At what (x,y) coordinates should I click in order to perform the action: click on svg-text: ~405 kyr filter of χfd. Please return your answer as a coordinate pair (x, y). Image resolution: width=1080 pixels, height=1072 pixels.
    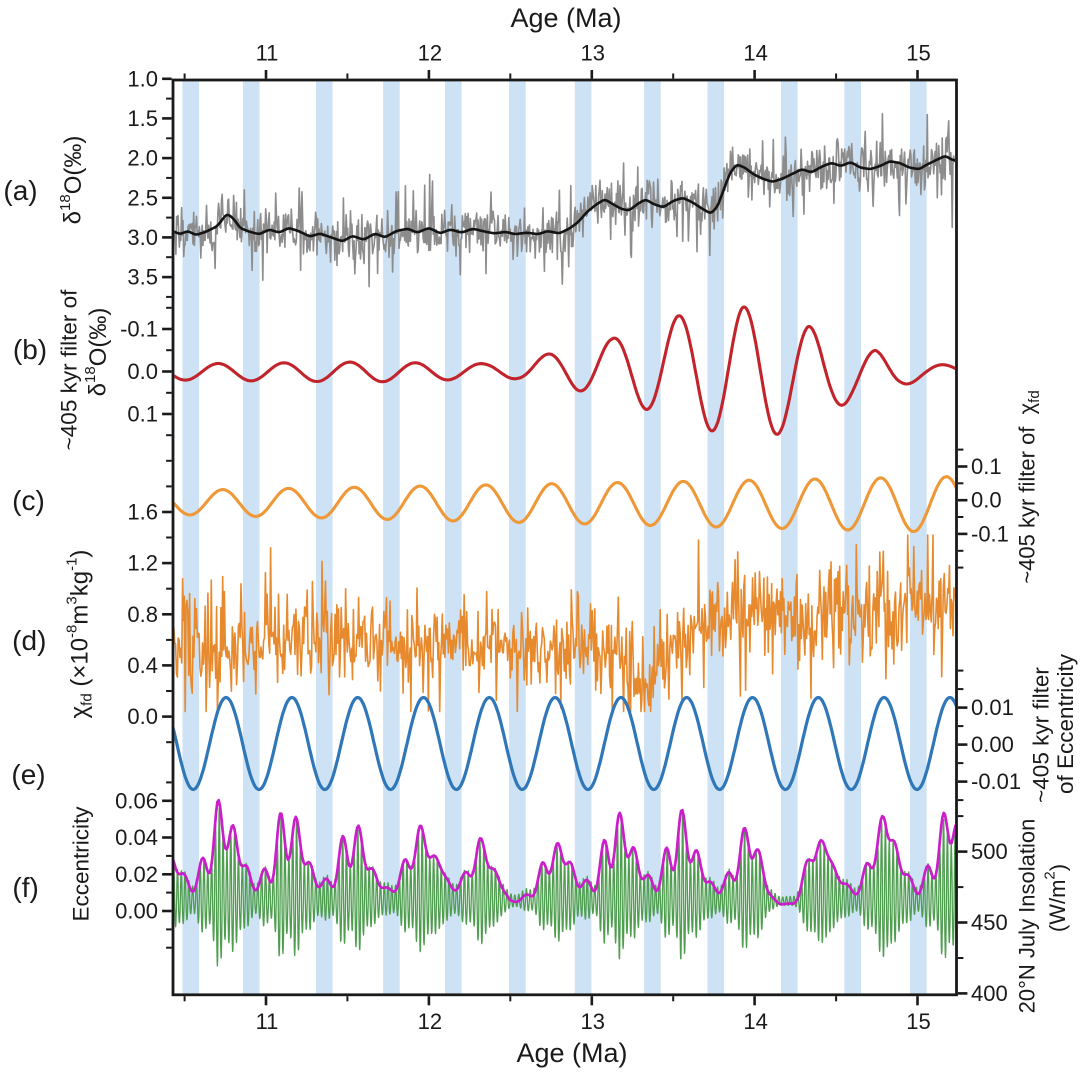
    Looking at the image, I should click on (1029, 486).